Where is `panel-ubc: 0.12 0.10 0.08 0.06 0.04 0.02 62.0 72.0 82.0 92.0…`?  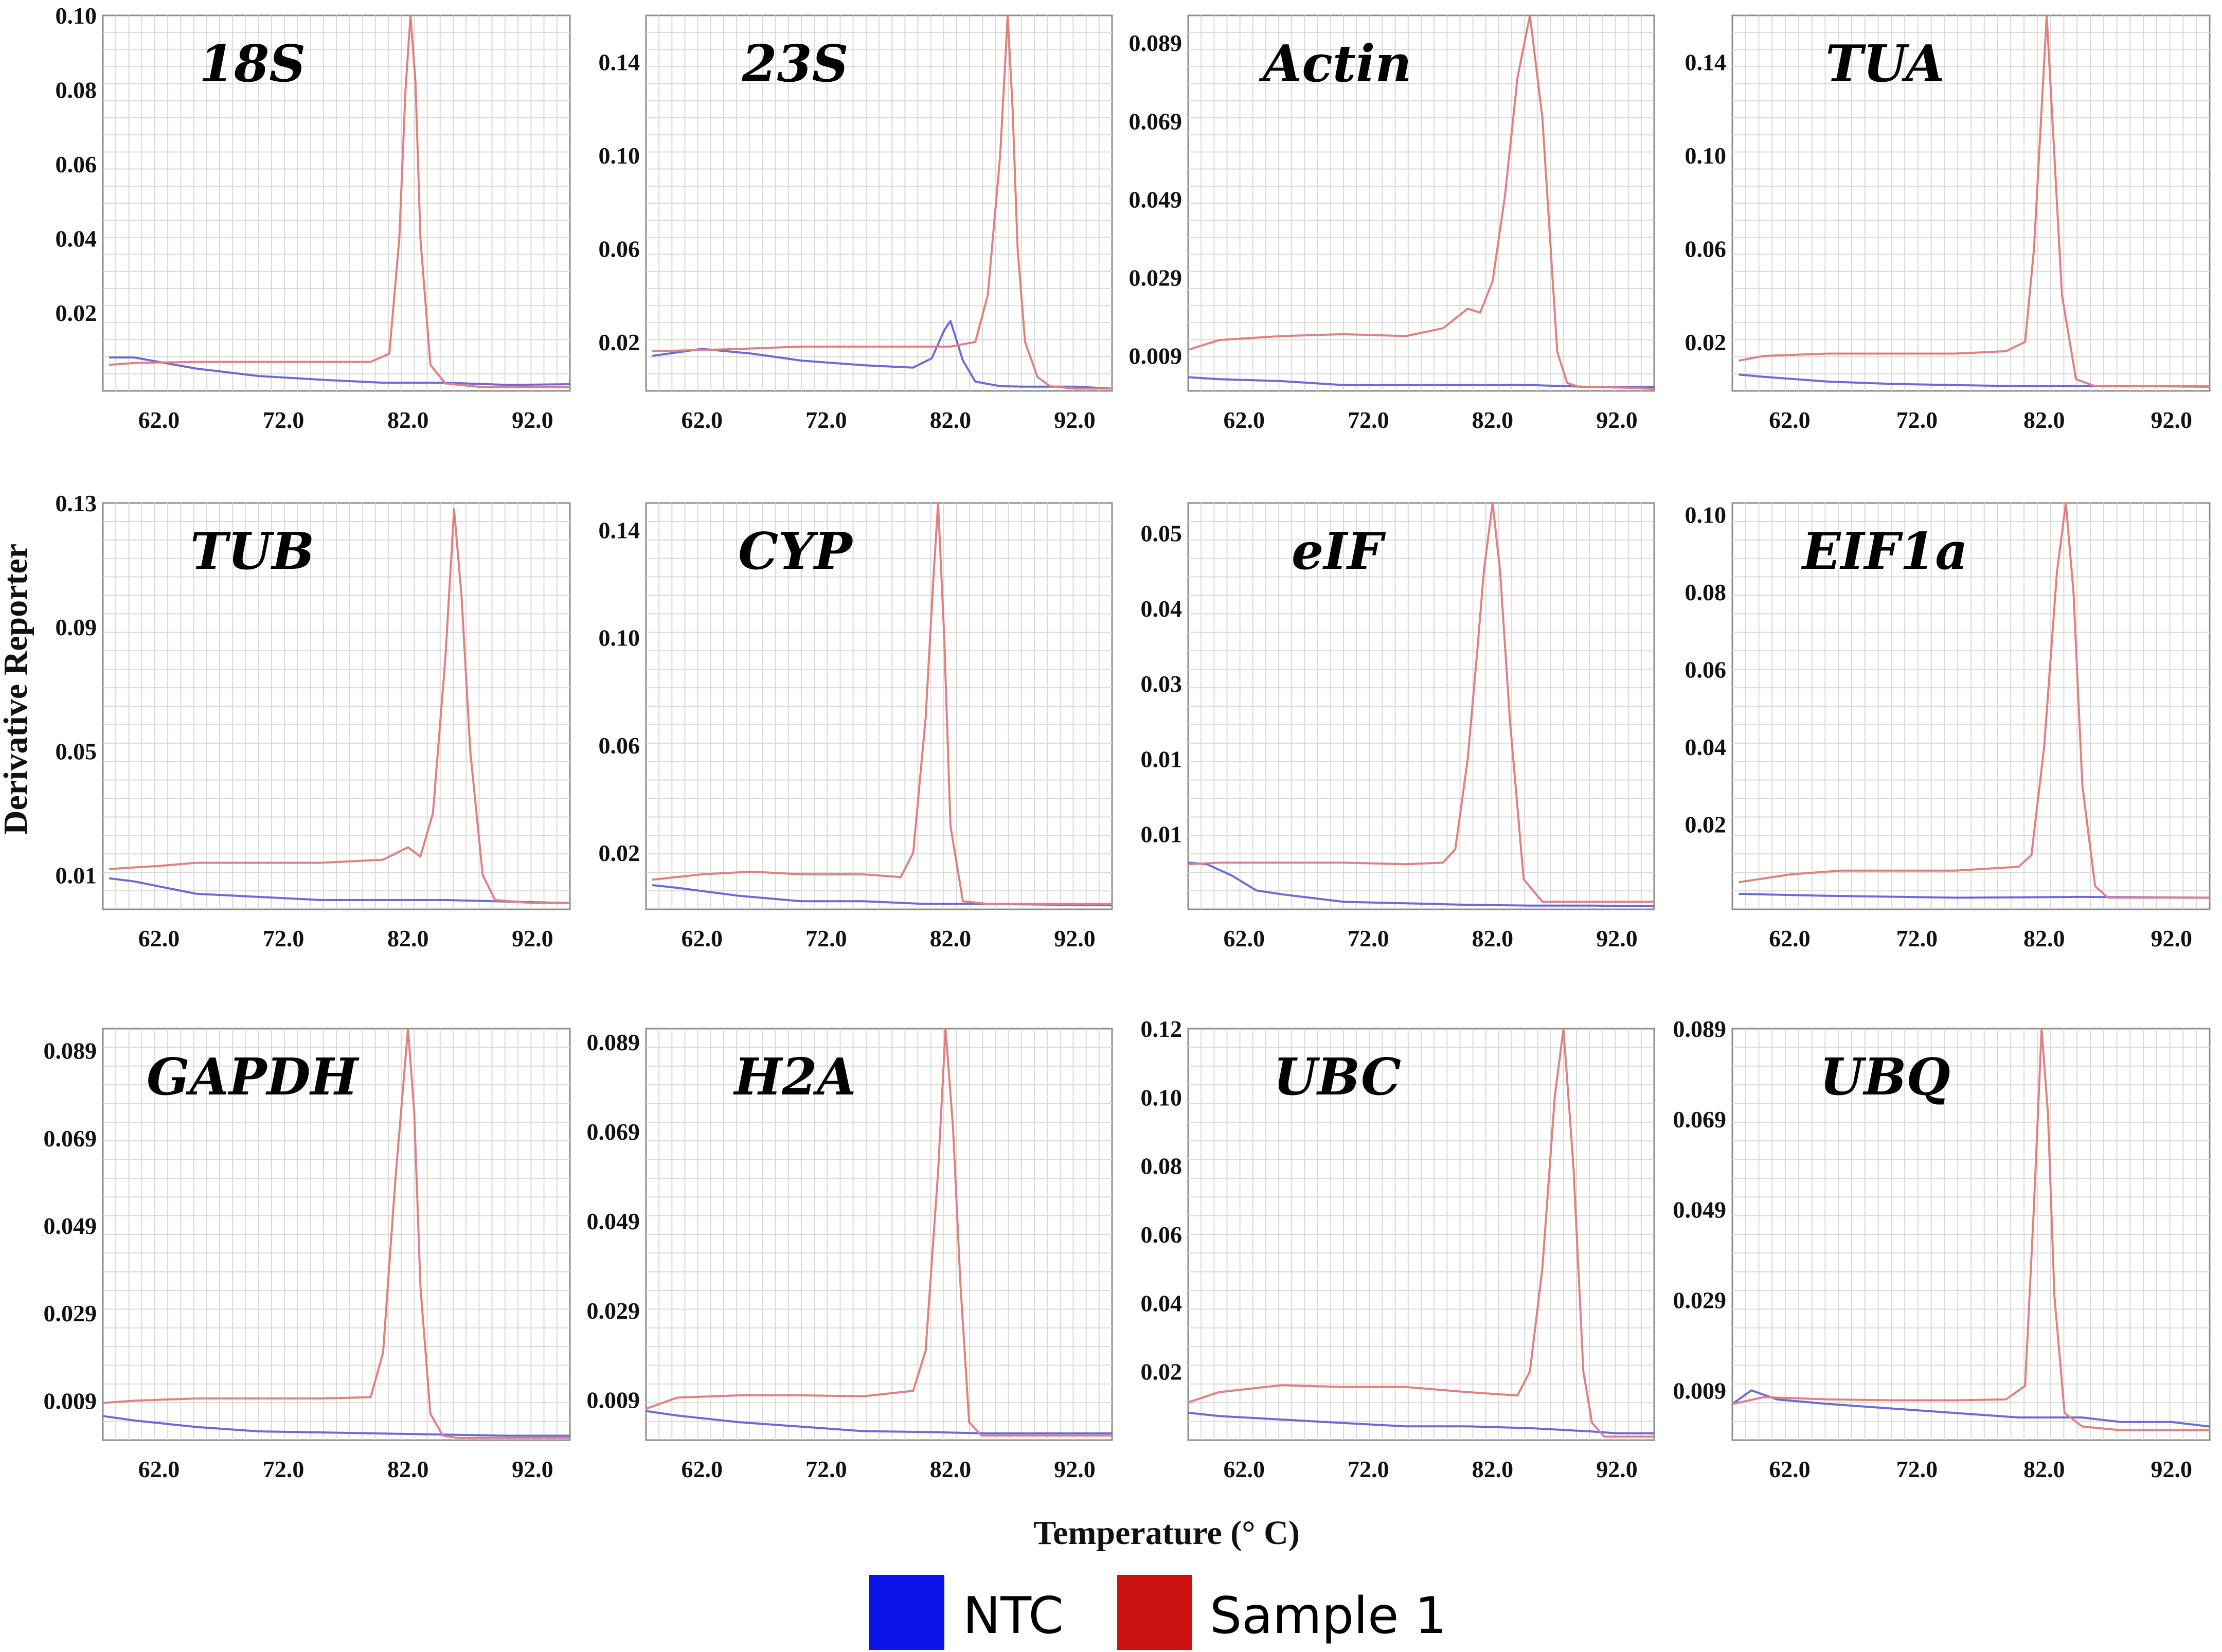
panel-ubc: 0.12 0.10 0.08 0.06 0.04 0.02 62.0 72.0 82.0 92.0… is located at coordinates (1398, 1249).